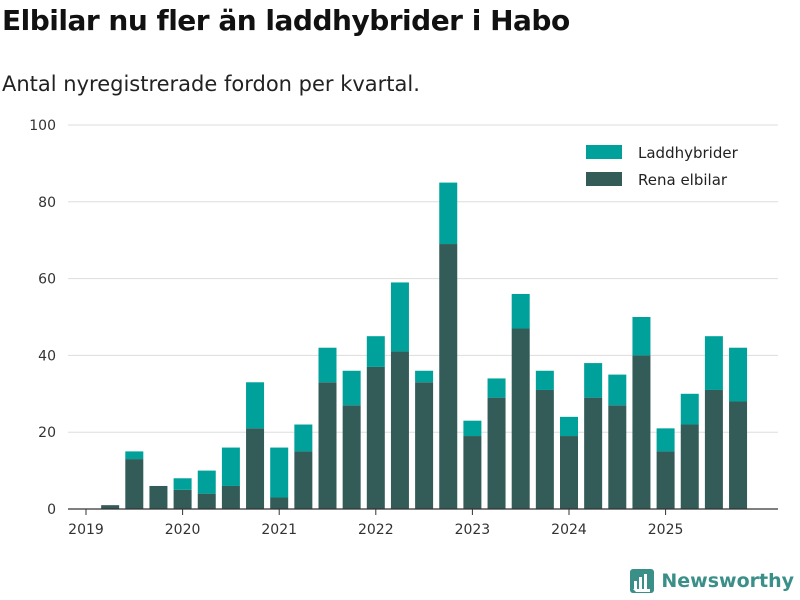 The image size is (800, 600). Describe the element at coordinates (86, 530) in the screenshot. I see `x-tick-label: 2019` at that location.